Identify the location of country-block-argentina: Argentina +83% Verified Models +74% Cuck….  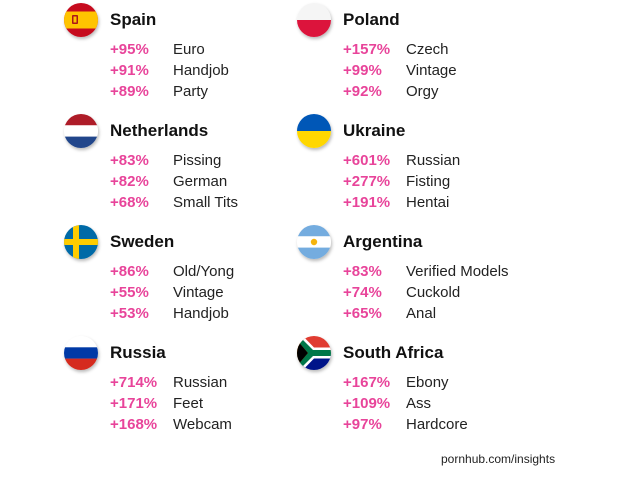
(427, 279).